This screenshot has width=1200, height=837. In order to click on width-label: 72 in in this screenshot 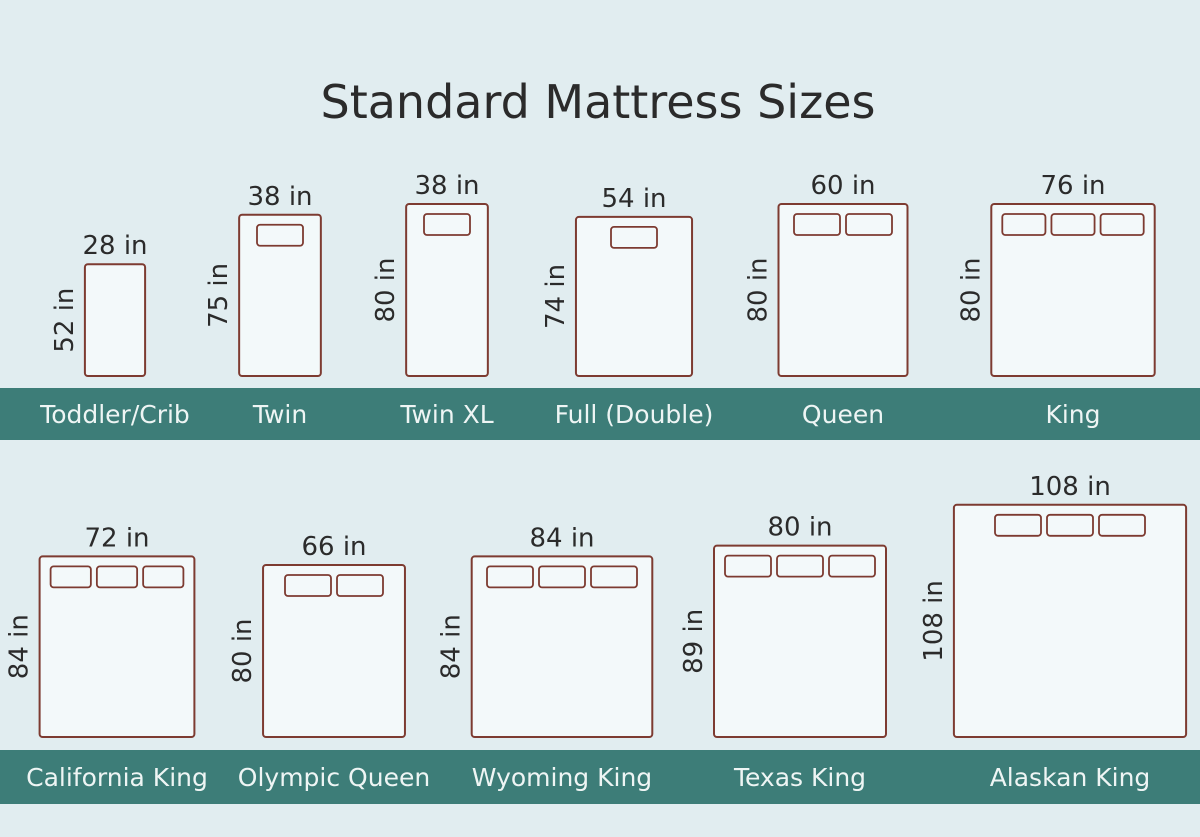, I will do `click(116, 538)`.